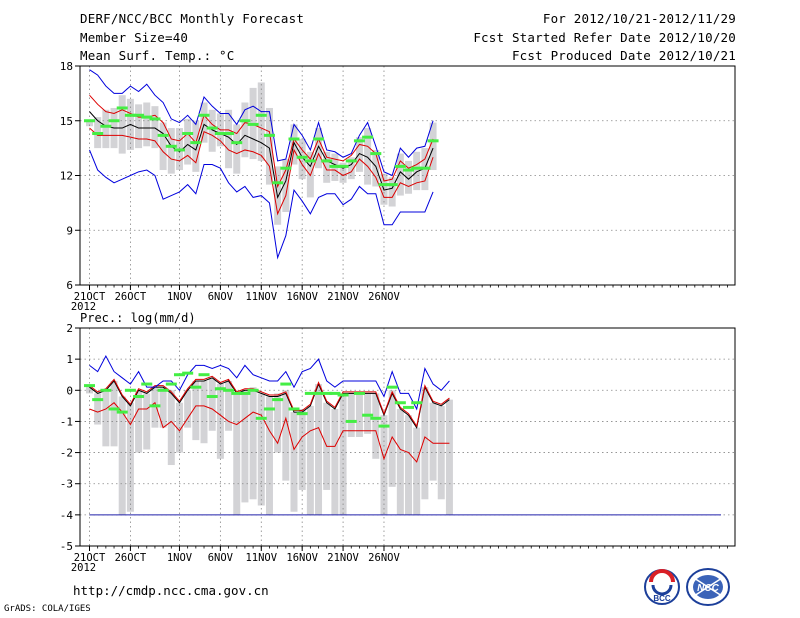  What do you see at coordinates (66, 66) in the screenshot?
I see `y-tick-label: 18` at bounding box center [66, 66].